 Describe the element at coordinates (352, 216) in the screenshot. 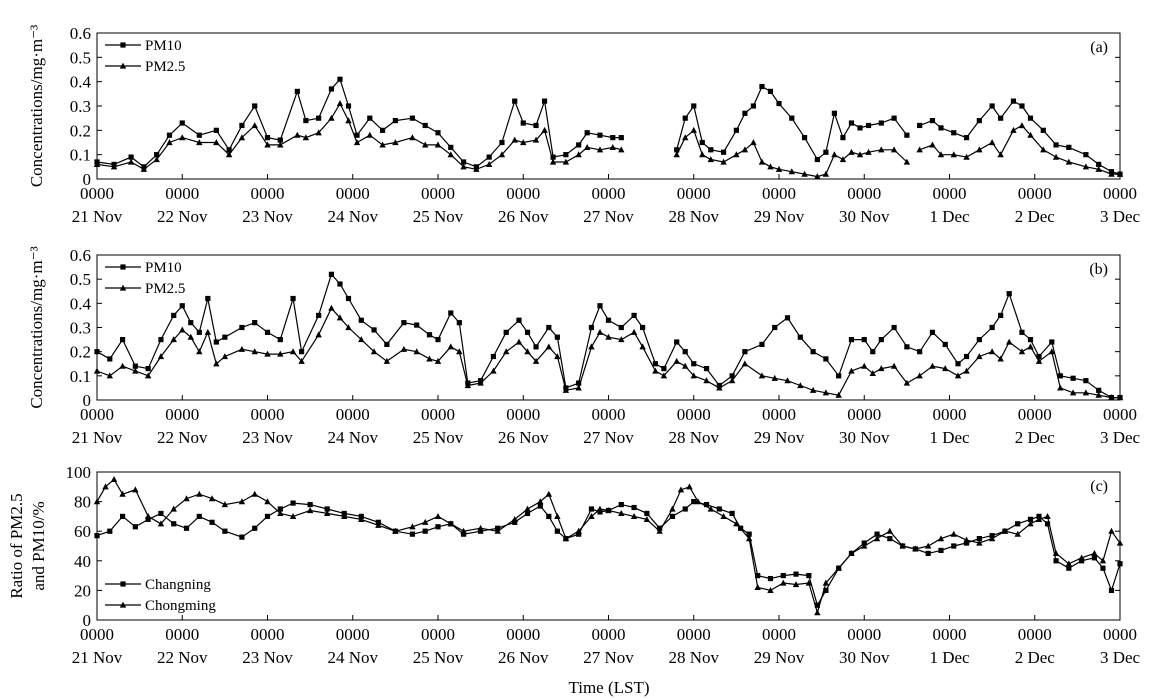

I see `x-tick-label-date: 24 Nov` at that location.